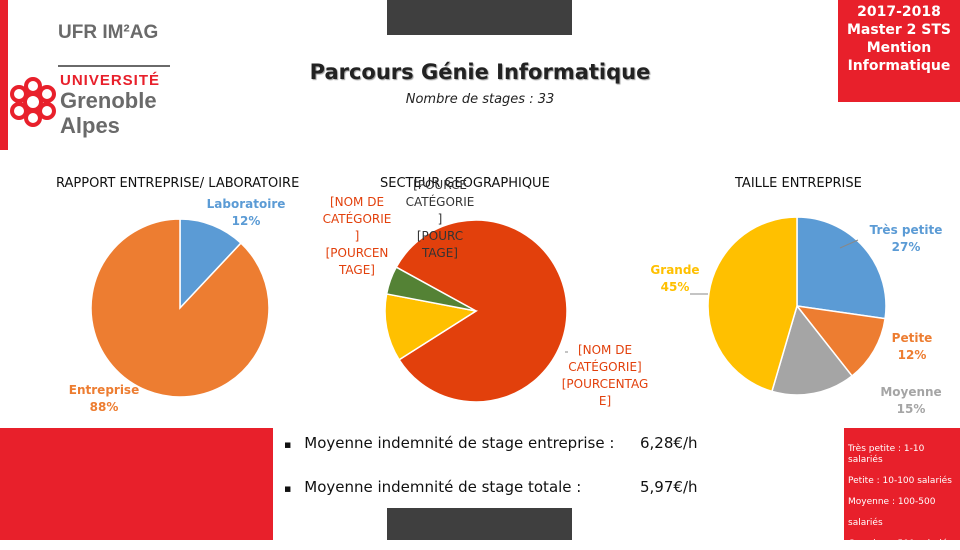 The height and width of the screenshot is (550, 960). I want to click on size-legend-item: Très petite : 1-10 salariés, so click(886, 454).